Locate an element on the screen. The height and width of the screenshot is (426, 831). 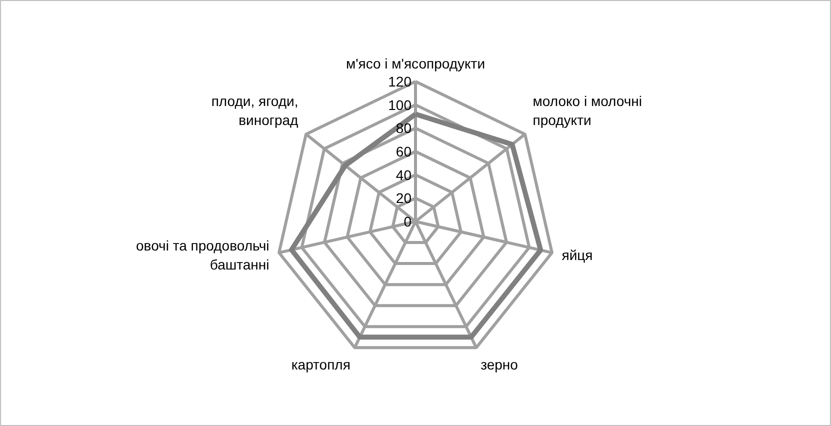
y-tick-label: 20 is located at coordinates (404, 198).